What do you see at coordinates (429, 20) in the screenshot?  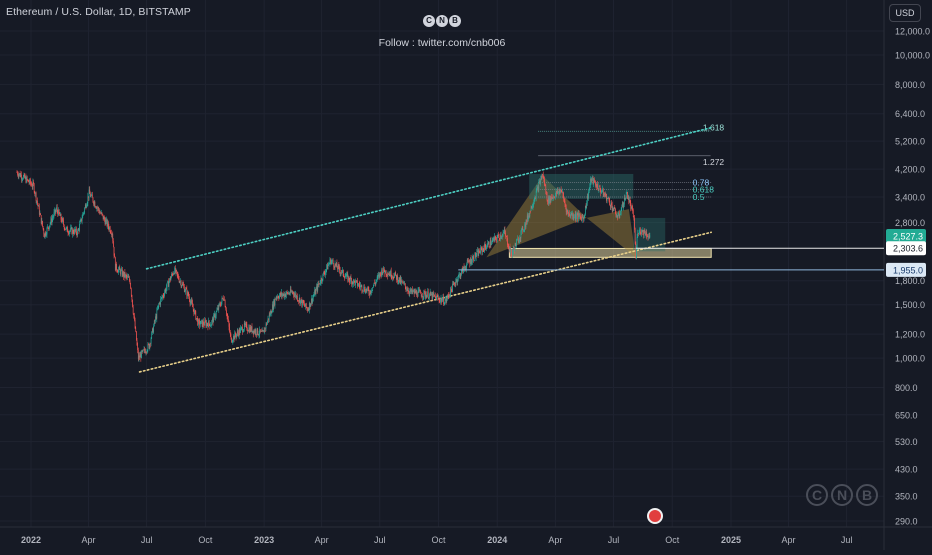 I see `logo-letter-c: C` at bounding box center [429, 20].